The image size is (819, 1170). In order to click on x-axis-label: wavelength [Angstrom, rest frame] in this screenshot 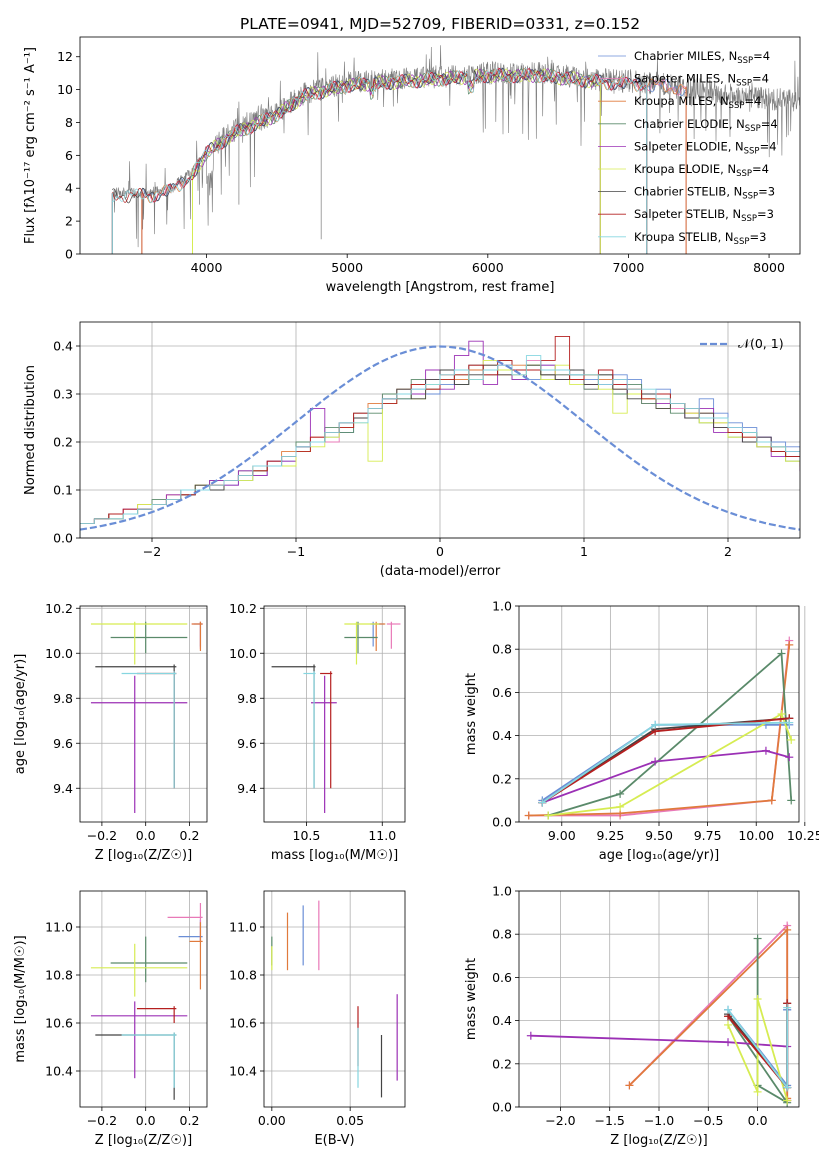, I will do `click(440, 287)`.